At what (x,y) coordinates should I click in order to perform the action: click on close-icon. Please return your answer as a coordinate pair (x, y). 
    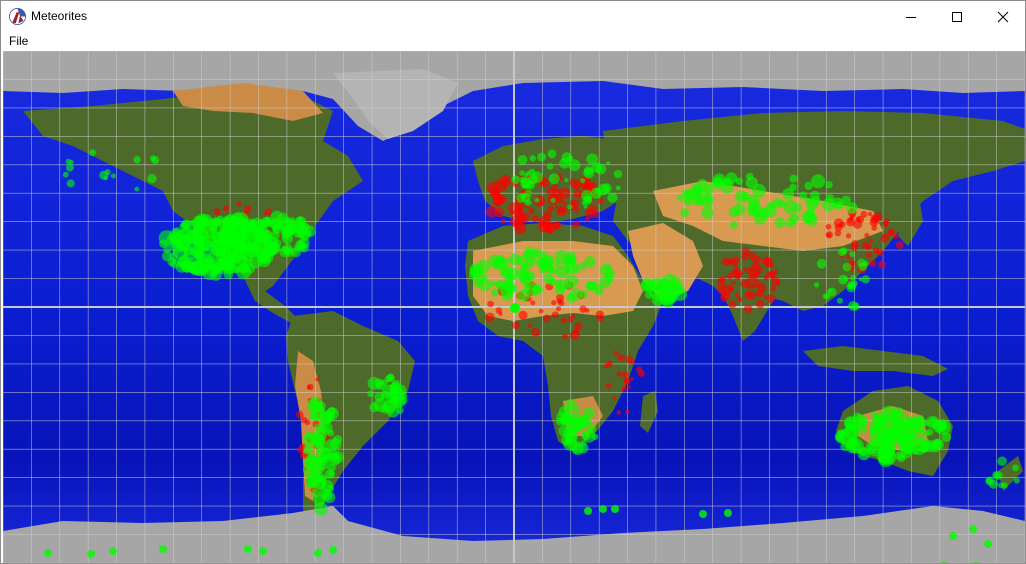
    Looking at the image, I should click on (1003, 16).